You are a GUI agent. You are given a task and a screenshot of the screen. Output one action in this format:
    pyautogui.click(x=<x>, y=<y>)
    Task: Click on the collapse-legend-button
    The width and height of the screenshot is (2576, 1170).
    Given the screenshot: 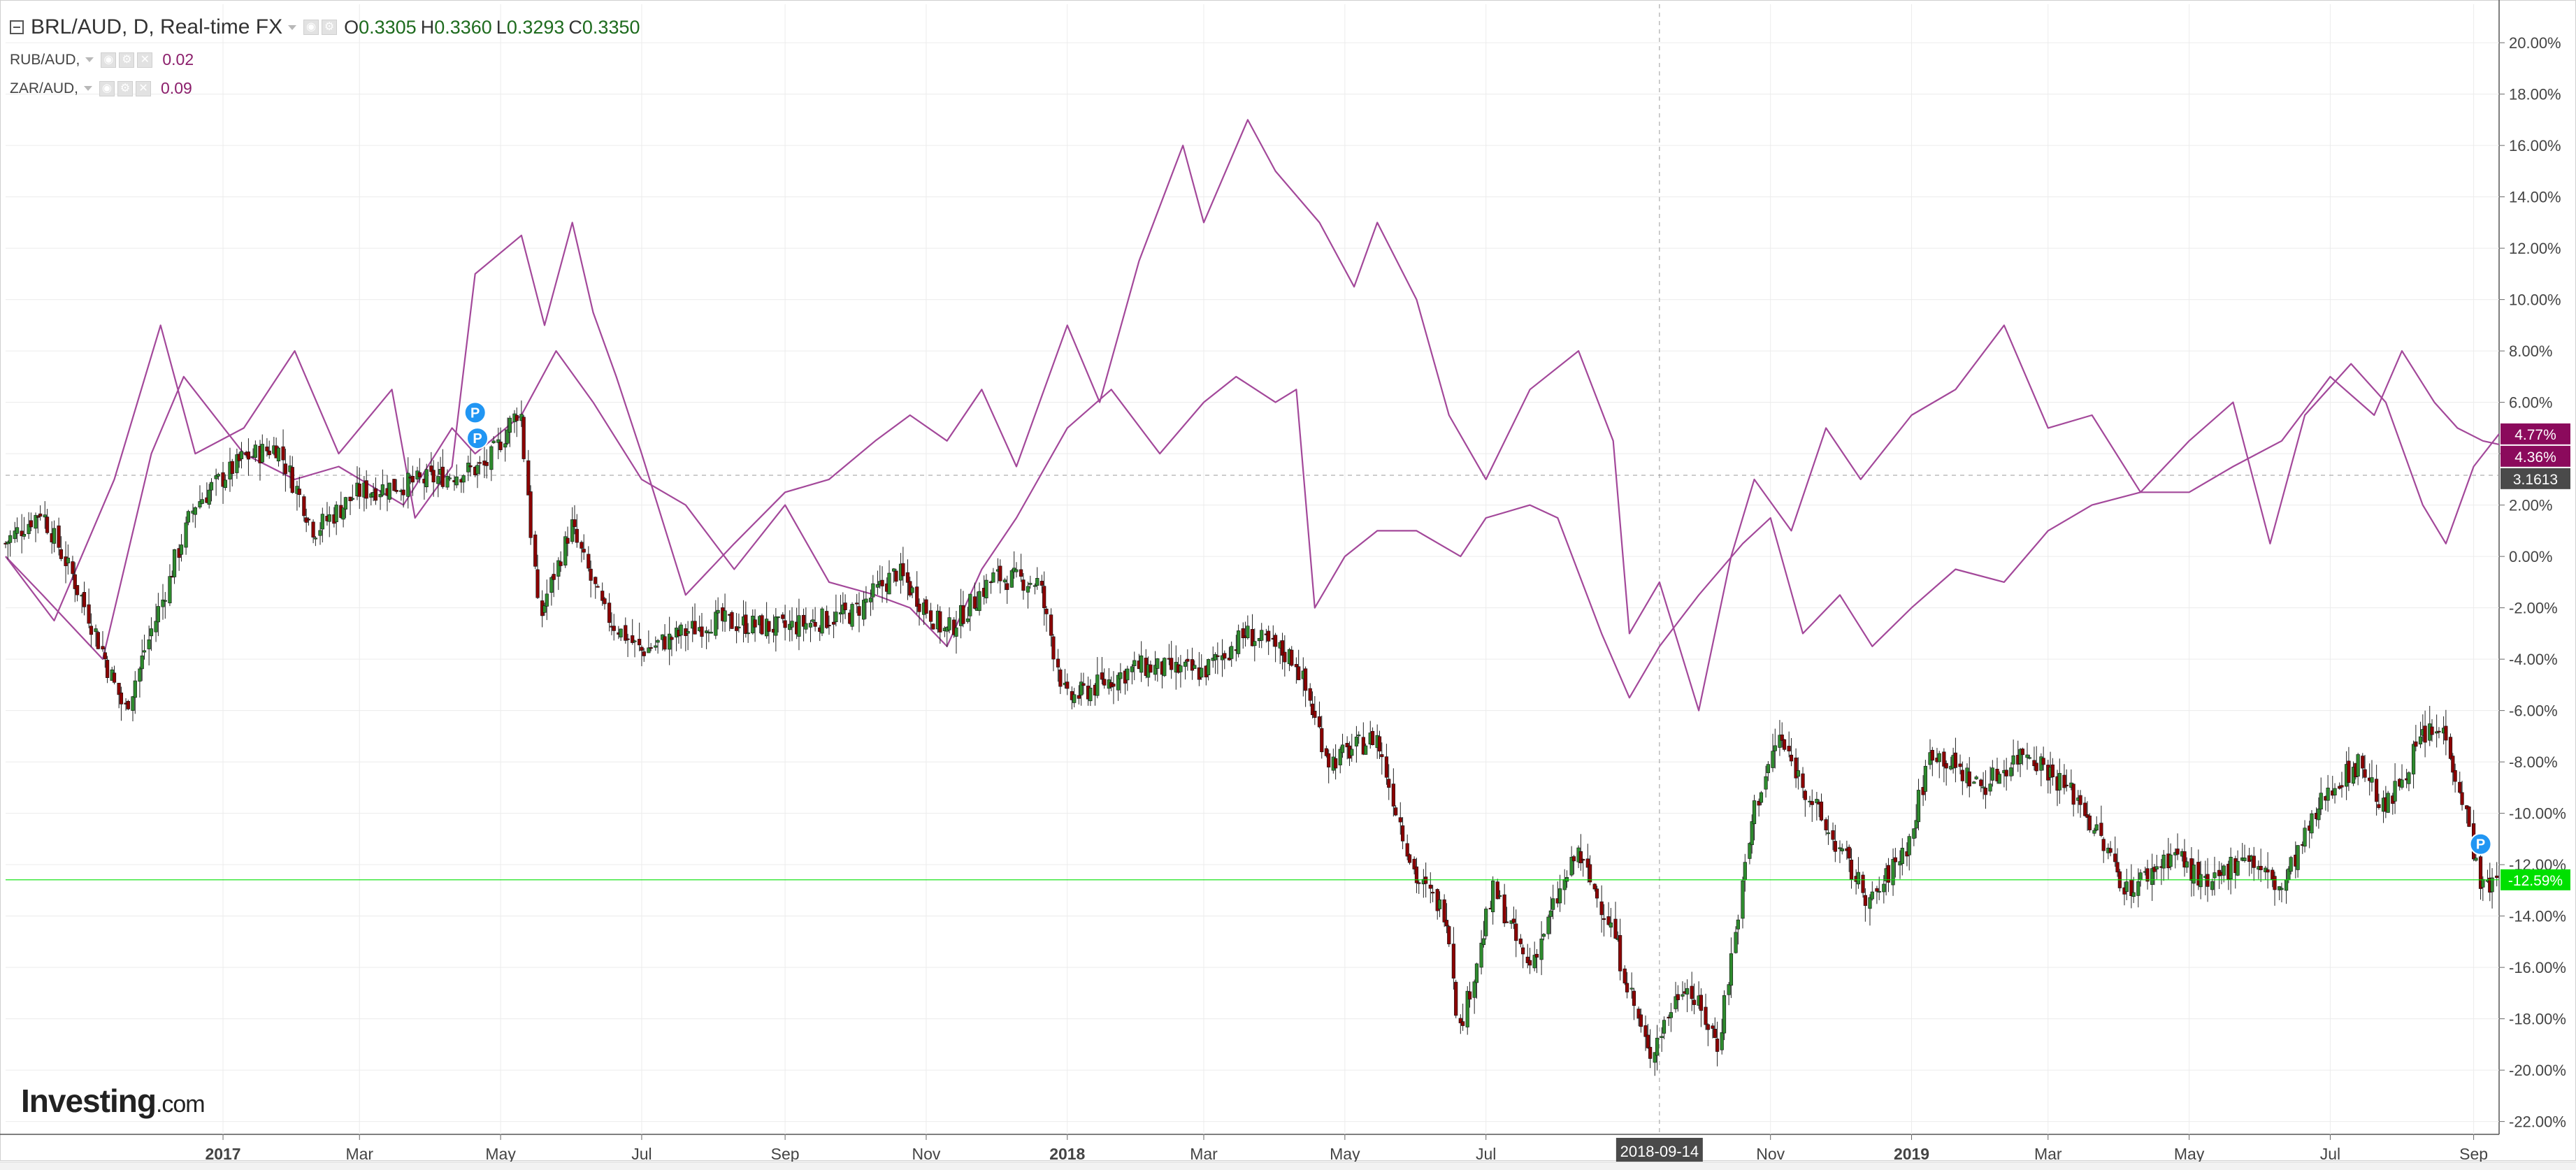 What is the action you would take?
    pyautogui.click(x=17, y=27)
    